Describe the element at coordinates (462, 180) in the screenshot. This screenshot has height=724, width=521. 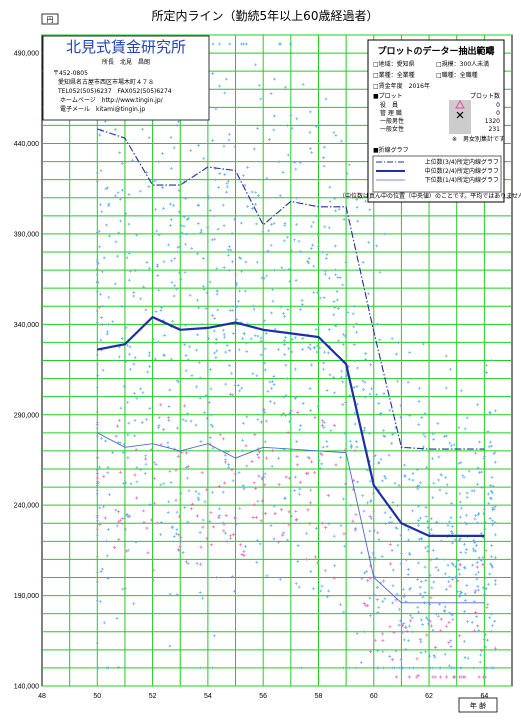
I see `legend-series-lower: 下位数(1/4)所定内線グラフ` at that location.